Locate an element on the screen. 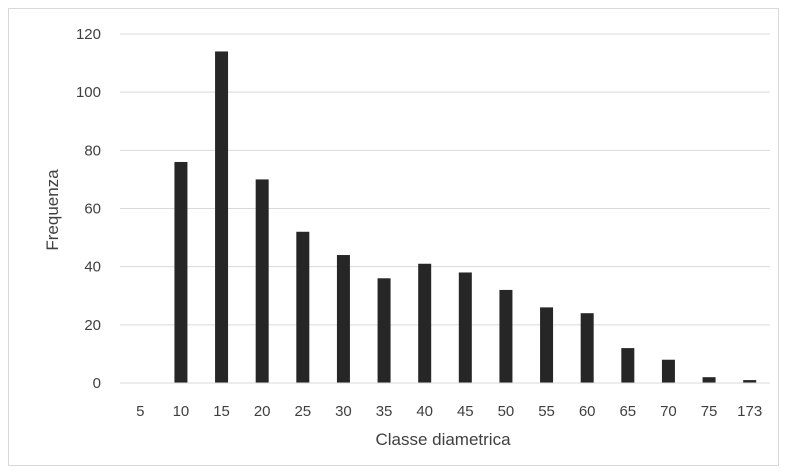 Image resolution: width=789 pixels, height=474 pixels. x-tick-label: 65 is located at coordinates (627, 411).